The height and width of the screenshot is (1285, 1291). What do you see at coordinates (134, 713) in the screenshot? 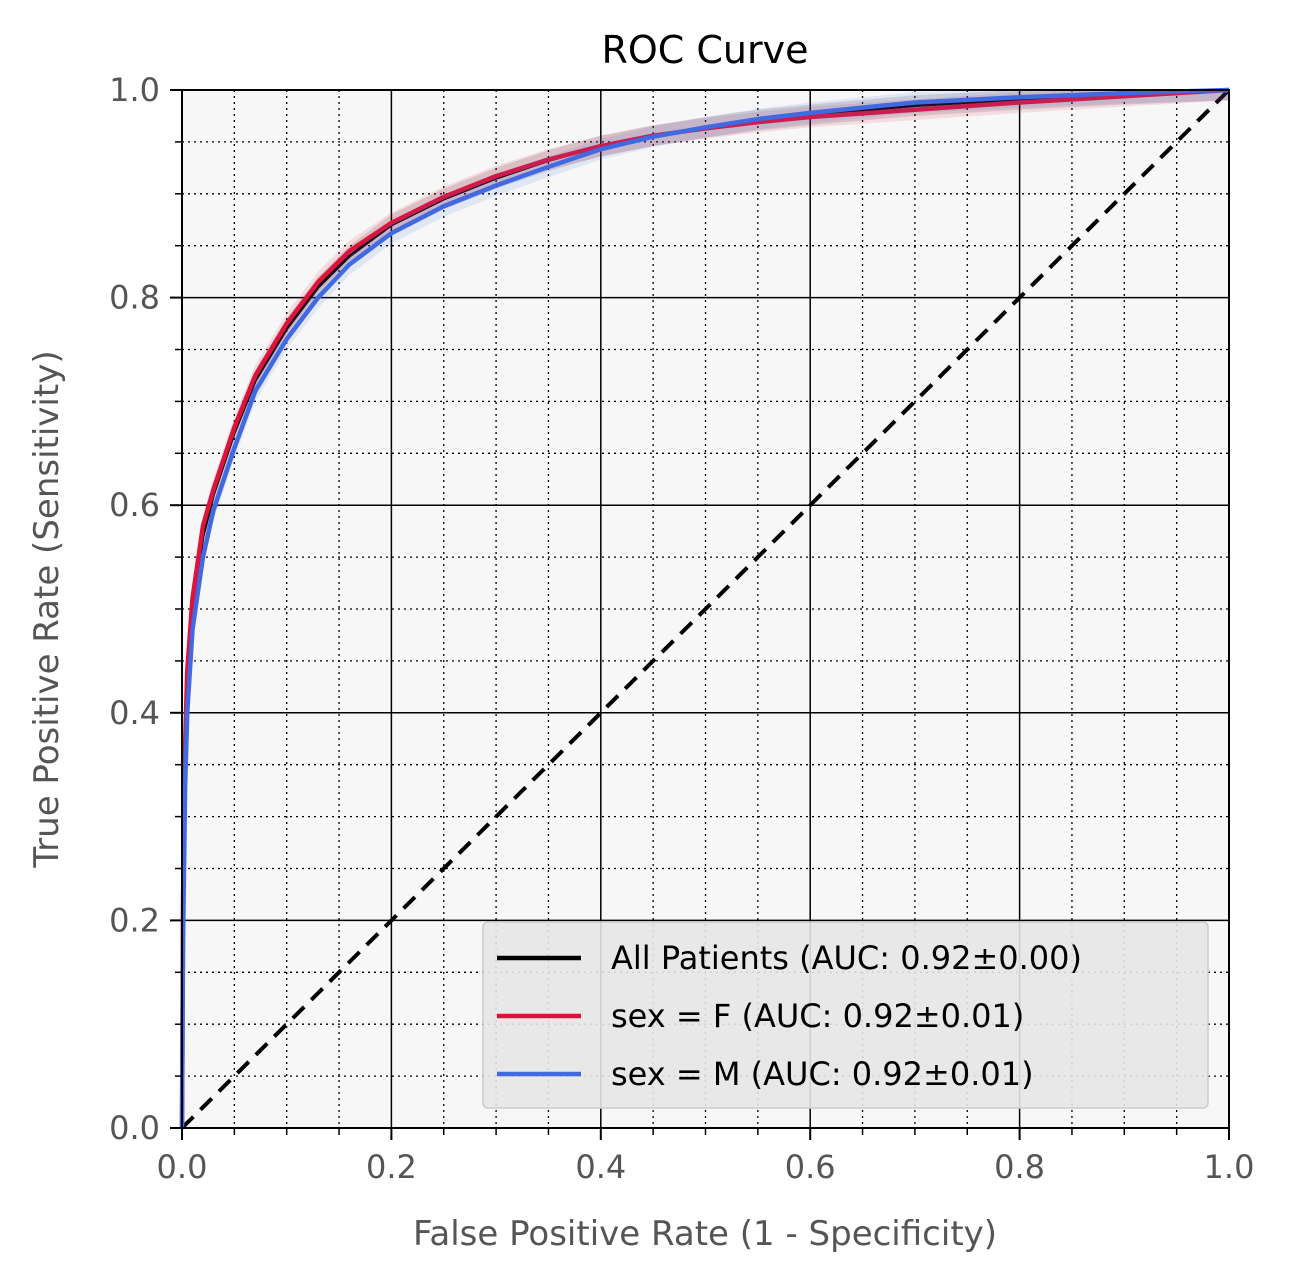
I see `y-tick-label: 0.4` at bounding box center [134, 713].